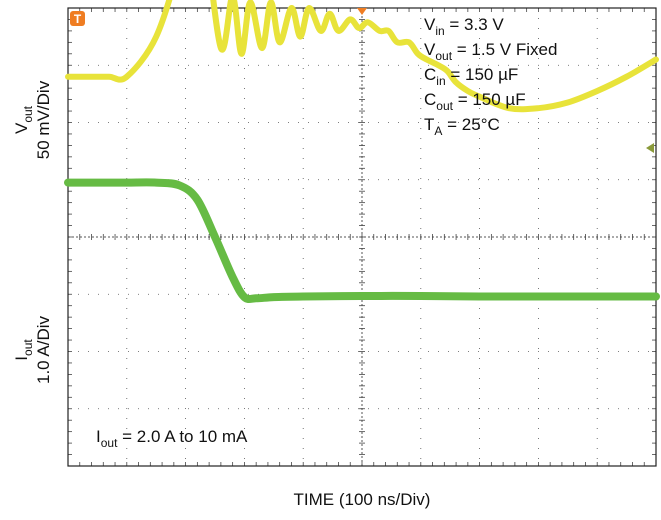  Describe the element at coordinates (23, 350) in the screenshot. I see `iout-ylabel: Iout` at that location.